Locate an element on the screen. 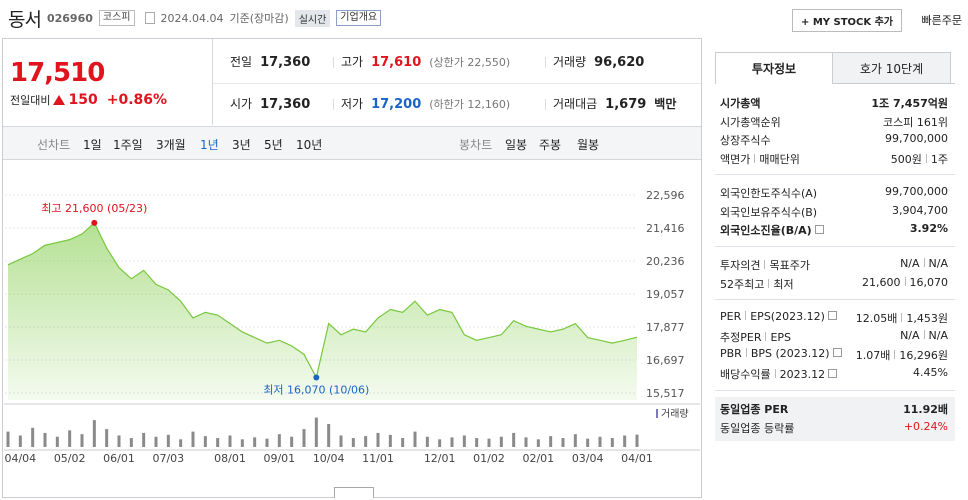 The width and height of the screenshot is (968, 500). info-value: 4.45% is located at coordinates (930, 374).